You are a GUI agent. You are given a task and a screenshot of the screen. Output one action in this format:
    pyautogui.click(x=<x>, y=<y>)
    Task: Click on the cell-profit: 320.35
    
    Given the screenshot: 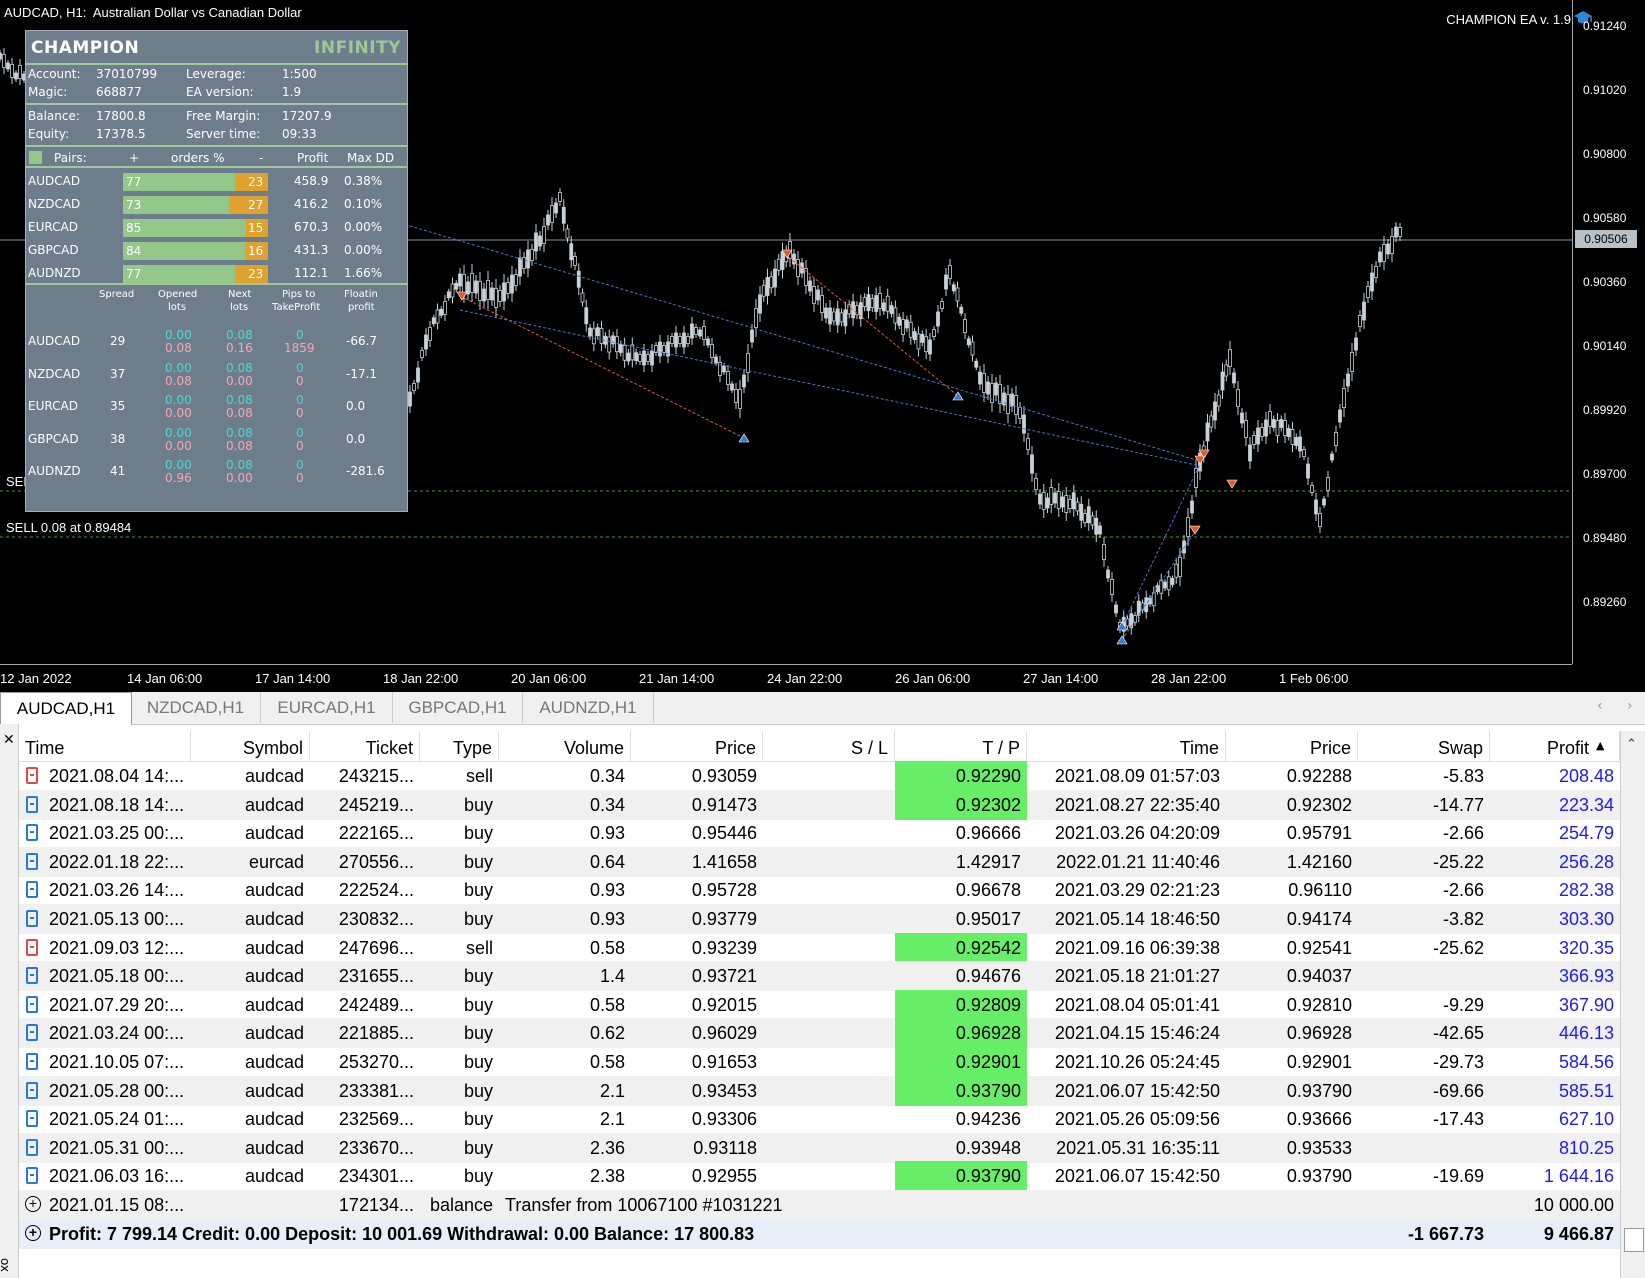 What is the action you would take?
    pyautogui.click(x=1586, y=947)
    